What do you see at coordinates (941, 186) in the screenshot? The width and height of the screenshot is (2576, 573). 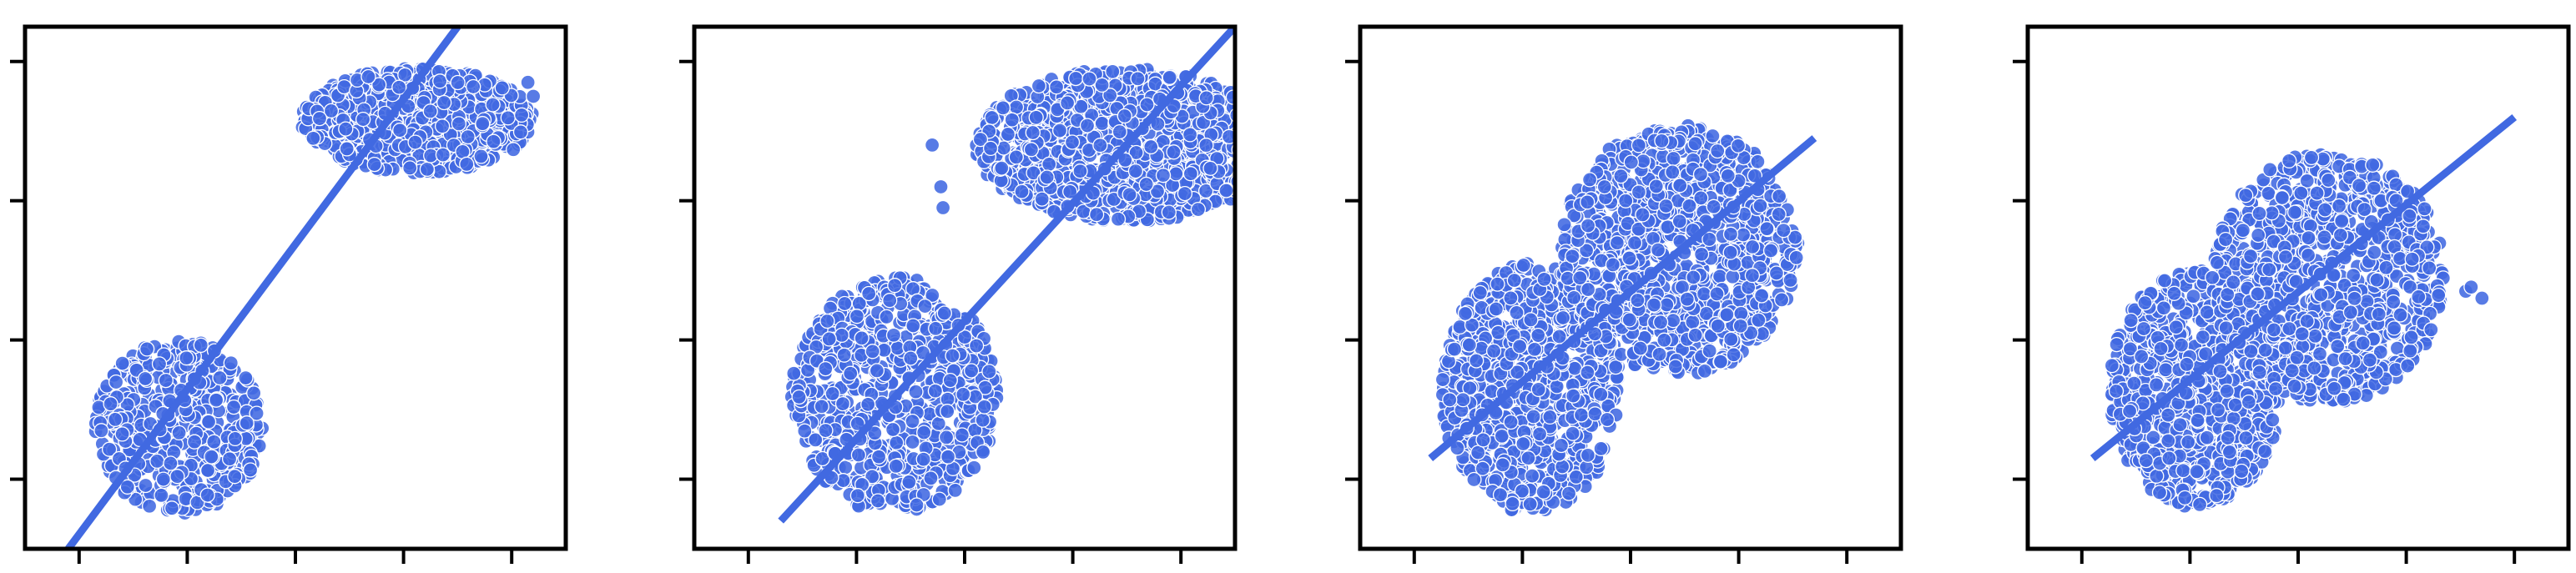 I see `scatter-point-outlier` at bounding box center [941, 186].